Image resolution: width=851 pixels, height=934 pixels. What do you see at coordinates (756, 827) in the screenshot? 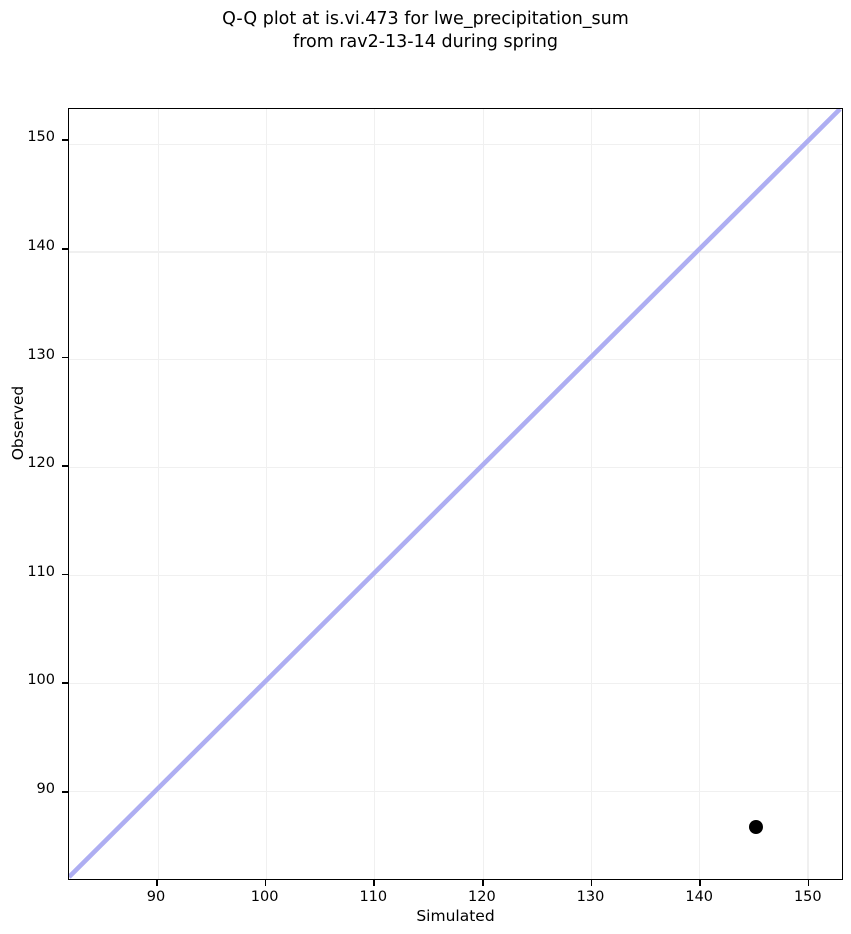
I see `data-point-marker` at bounding box center [756, 827].